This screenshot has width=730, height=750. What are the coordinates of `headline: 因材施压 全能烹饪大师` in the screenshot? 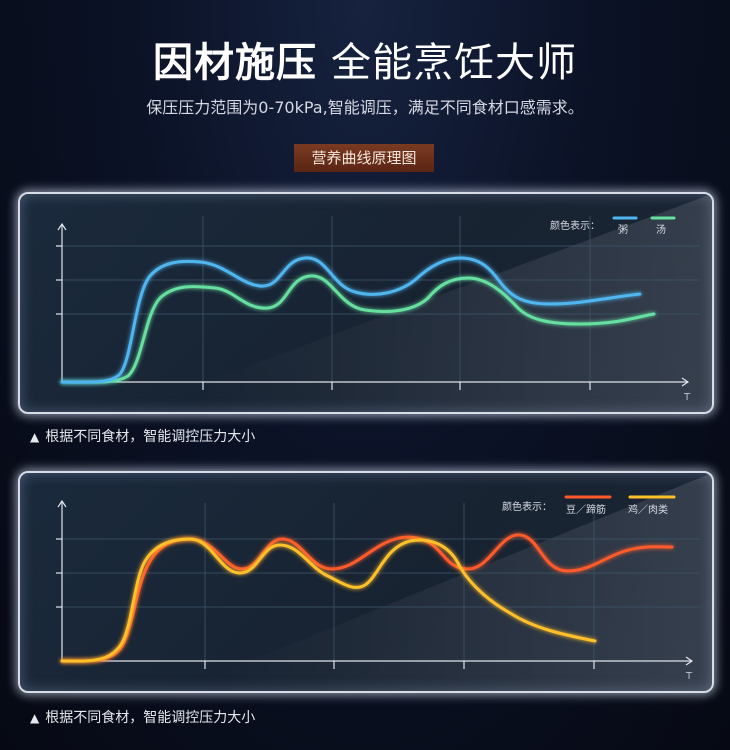 It's located at (365, 63).